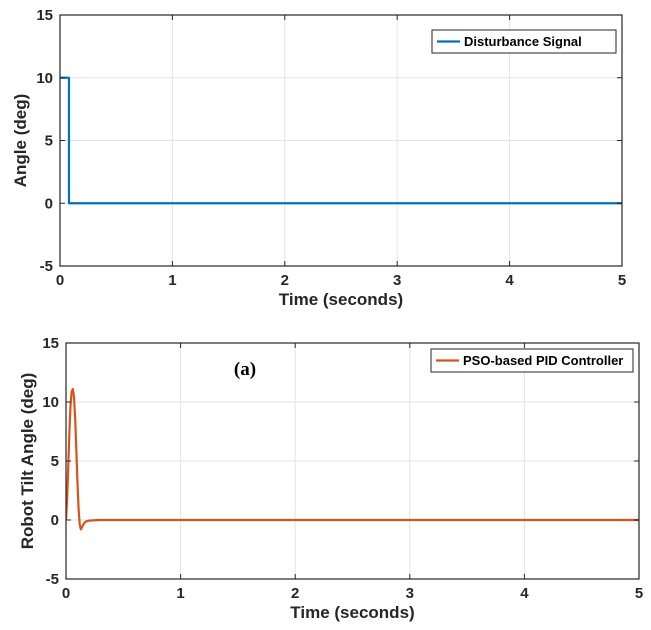 Image resolution: width=651 pixels, height=630 pixels. Describe the element at coordinates (245, 369) in the screenshot. I see `panel-annotation: (a)` at that location.